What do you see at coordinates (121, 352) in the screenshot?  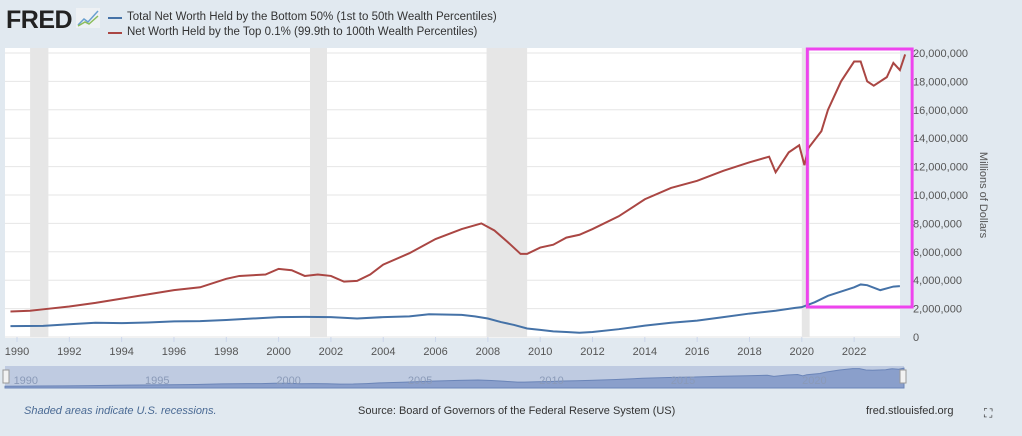 I see `x-tick-label: 1994` at bounding box center [121, 352].